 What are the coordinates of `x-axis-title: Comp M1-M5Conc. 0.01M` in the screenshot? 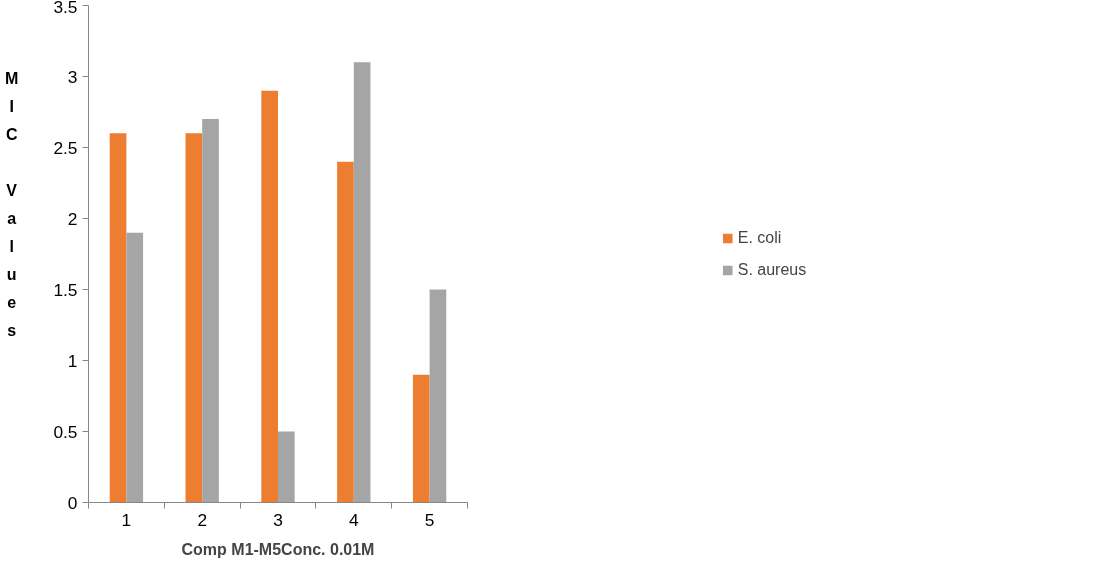 It's located at (278, 549).